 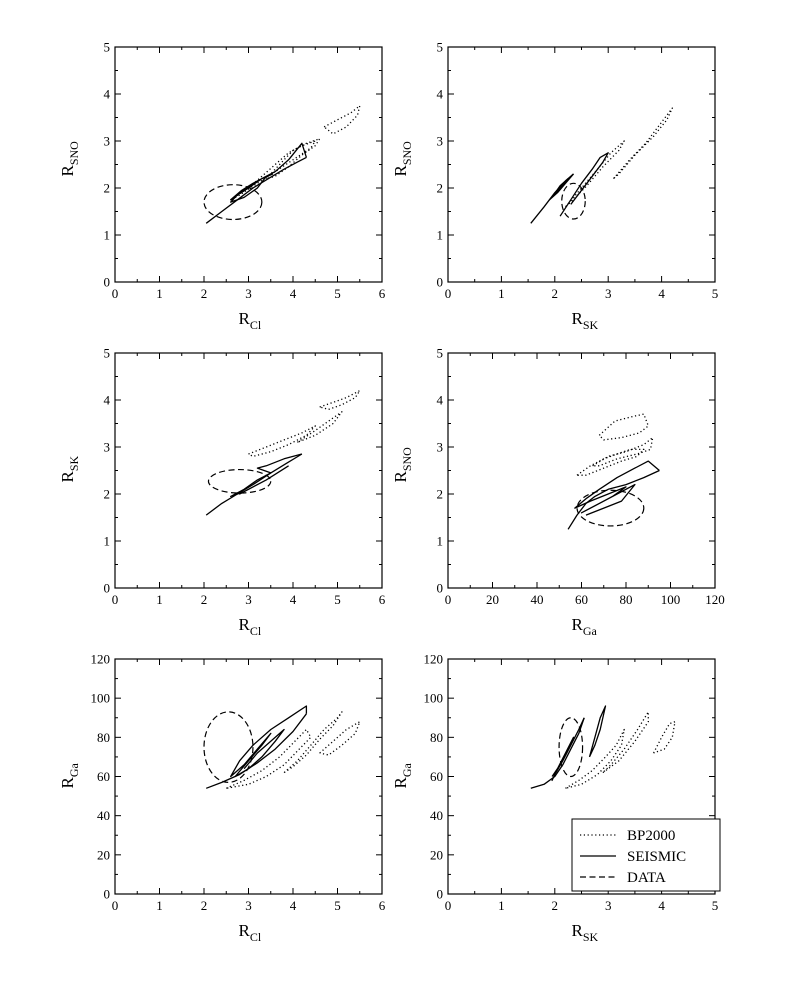 I want to click on x-tick-label: 120, so click(x=715, y=599).